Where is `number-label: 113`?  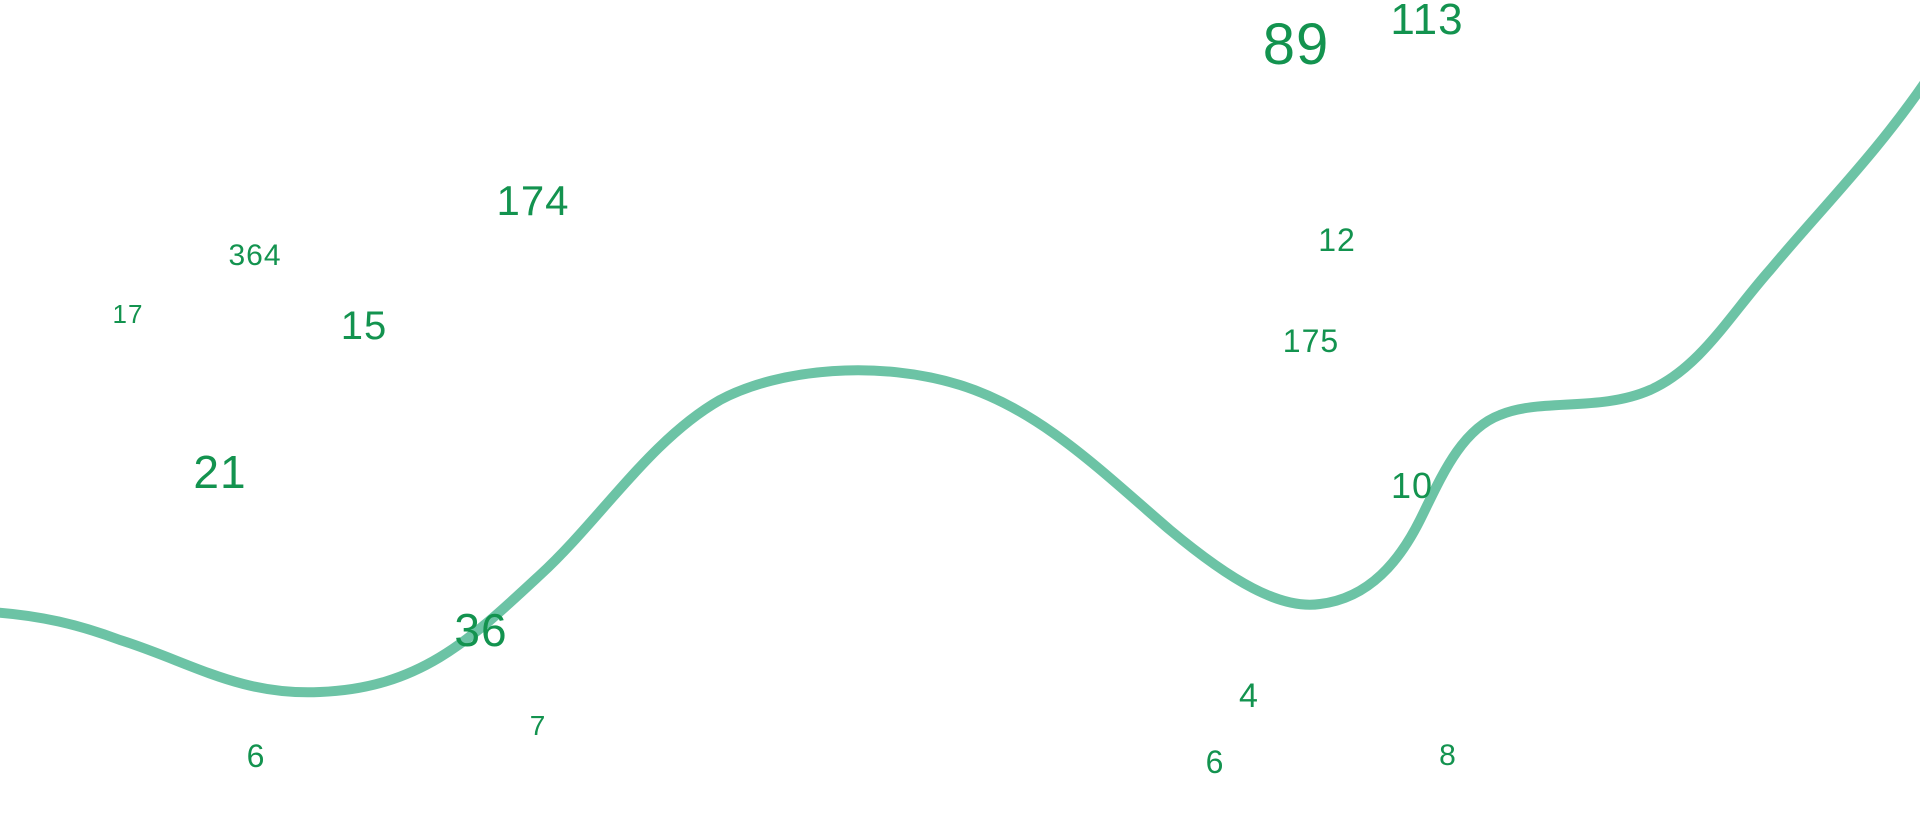 number-label: 113 is located at coordinates (1427, 22).